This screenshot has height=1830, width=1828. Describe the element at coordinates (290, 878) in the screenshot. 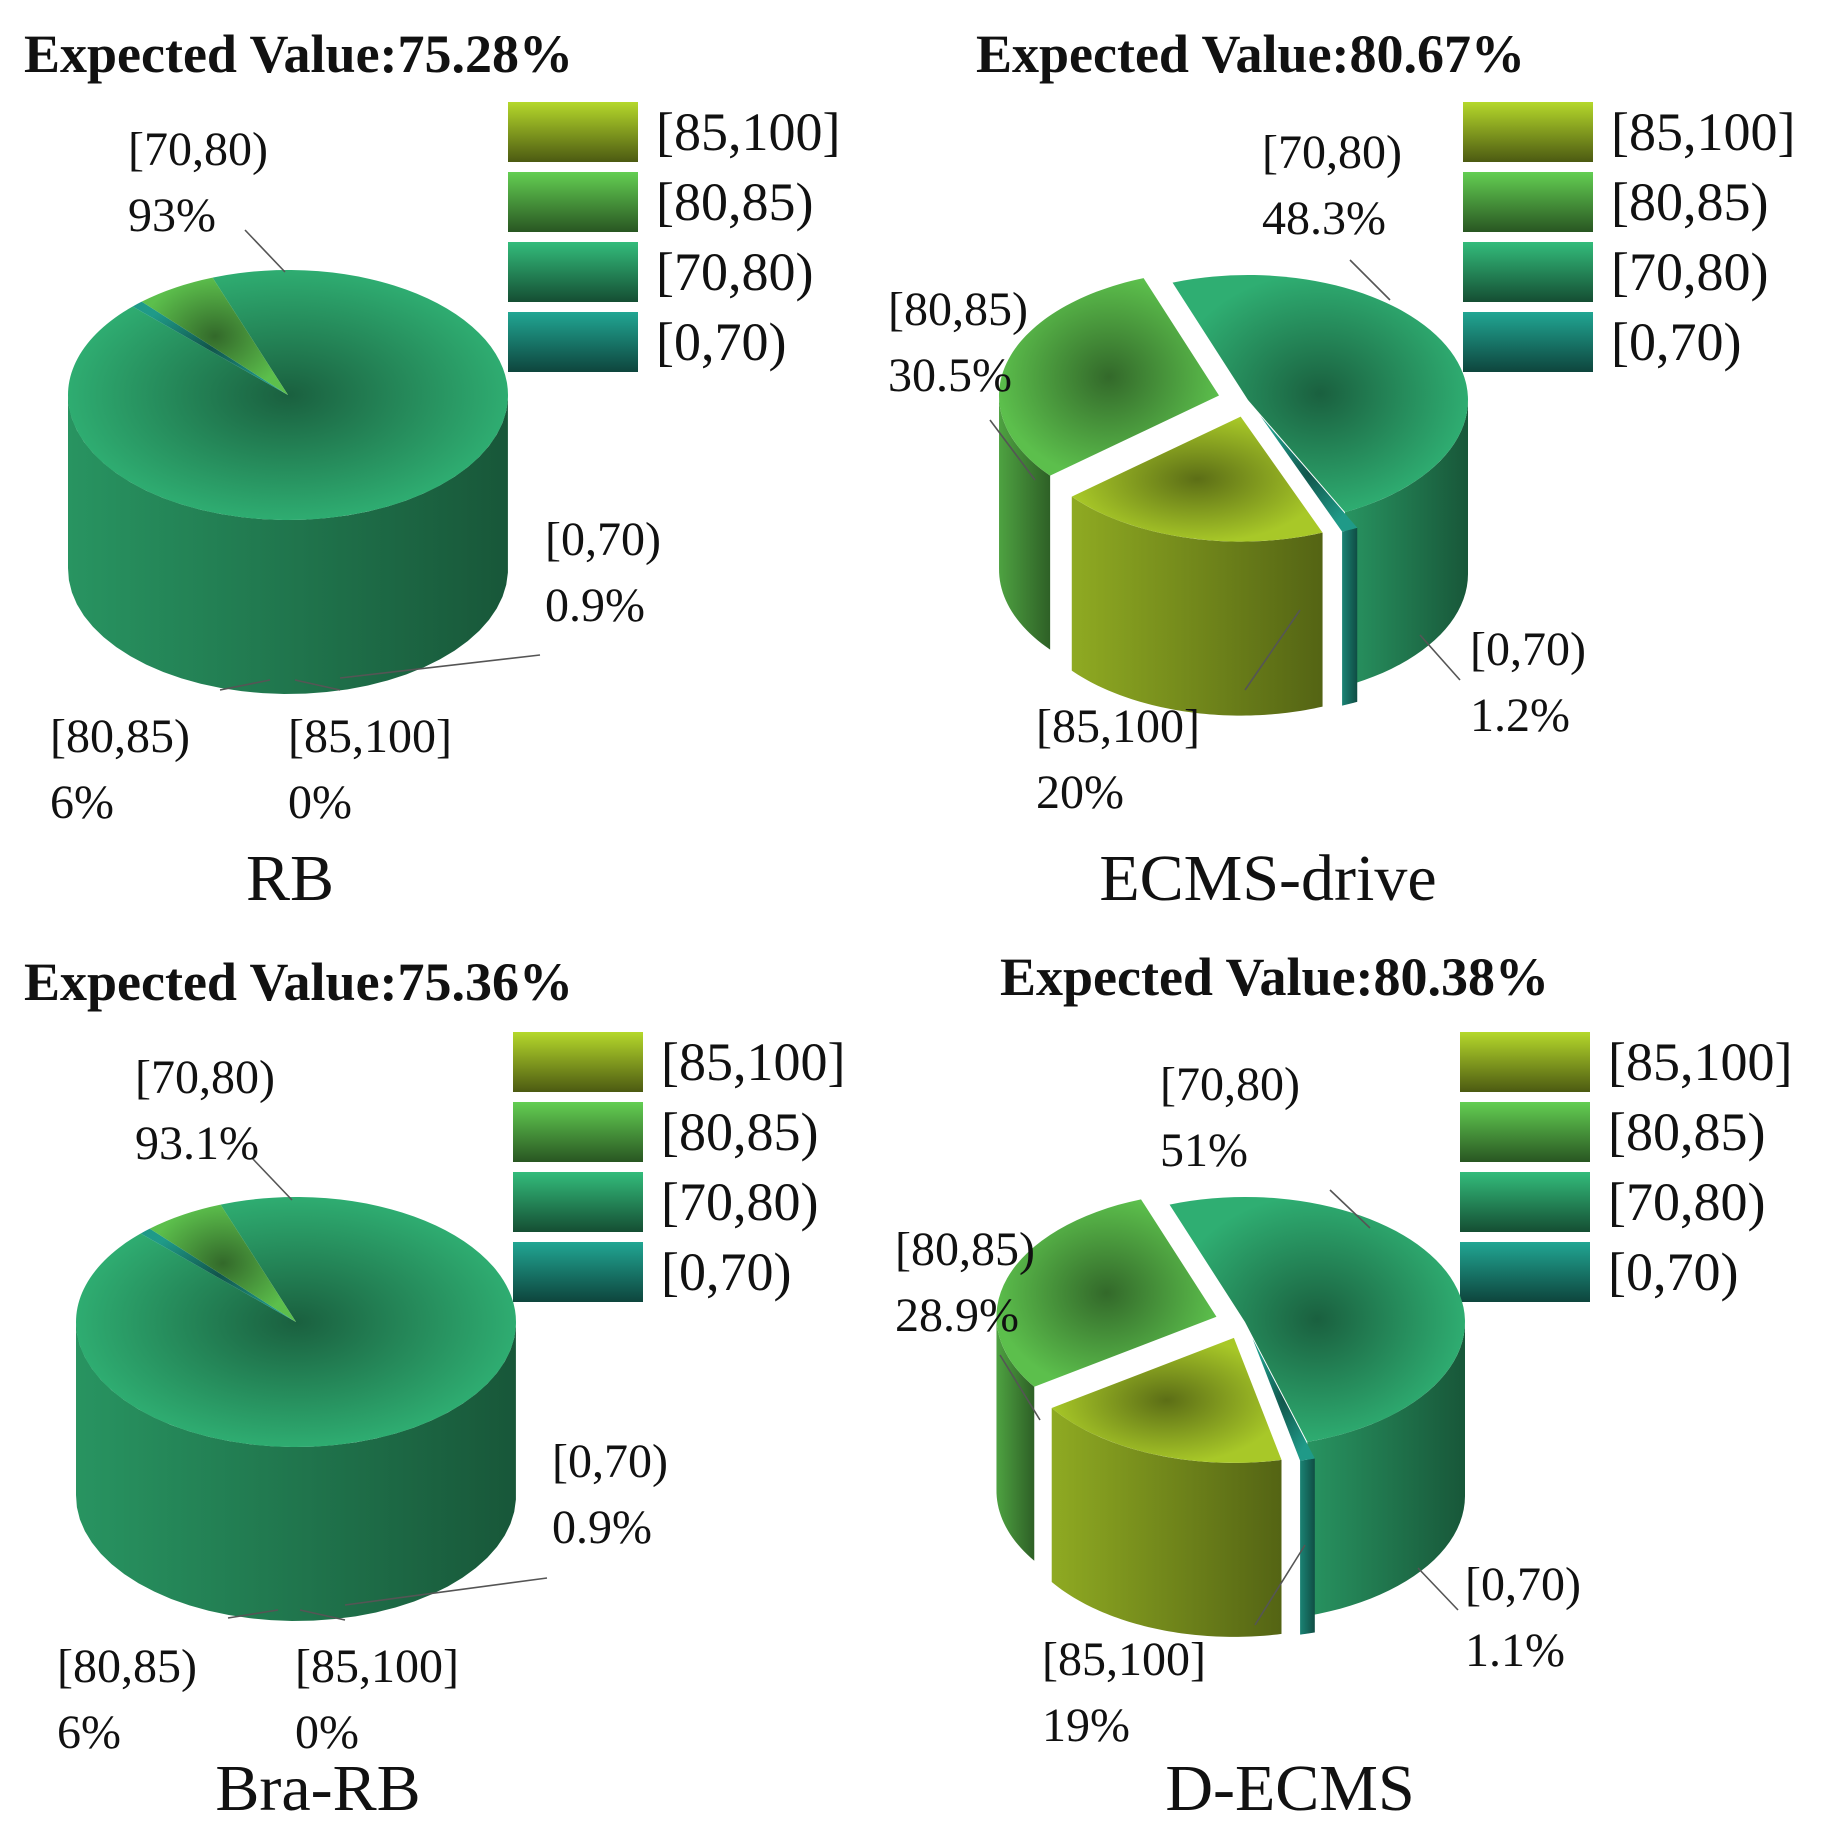

I see `method-name: RB` at that location.